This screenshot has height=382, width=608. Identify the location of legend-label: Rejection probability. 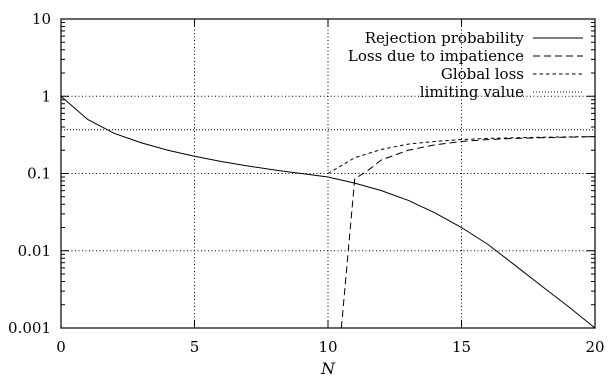
(445, 38).